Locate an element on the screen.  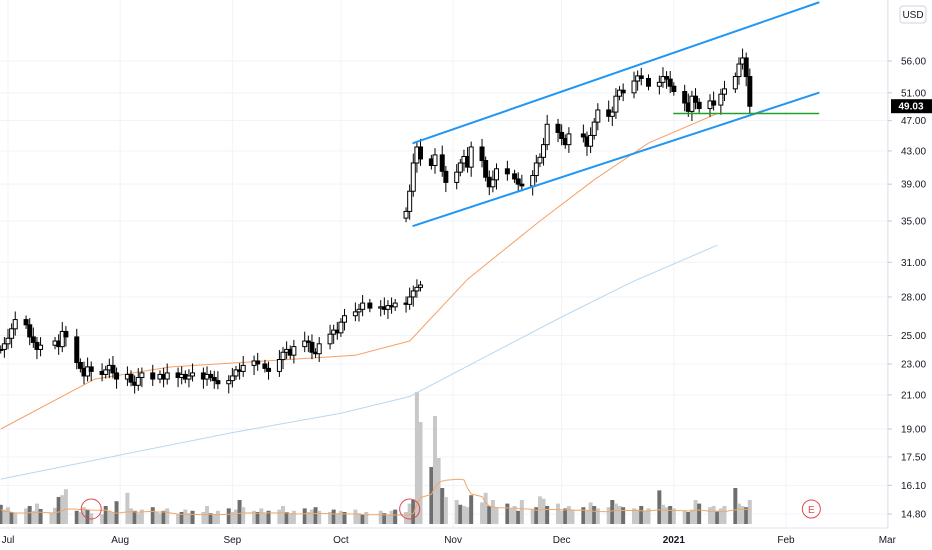
currency-badge: USD is located at coordinates (913, 14).